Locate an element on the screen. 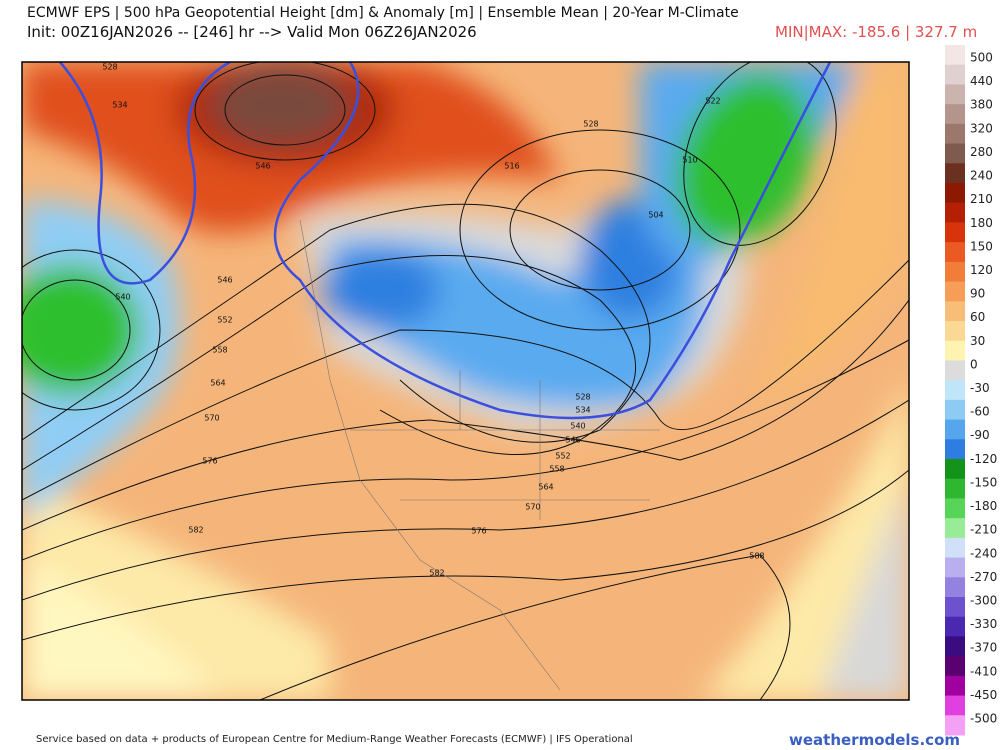  colorbar-label: 120 is located at coordinates (981, 270).